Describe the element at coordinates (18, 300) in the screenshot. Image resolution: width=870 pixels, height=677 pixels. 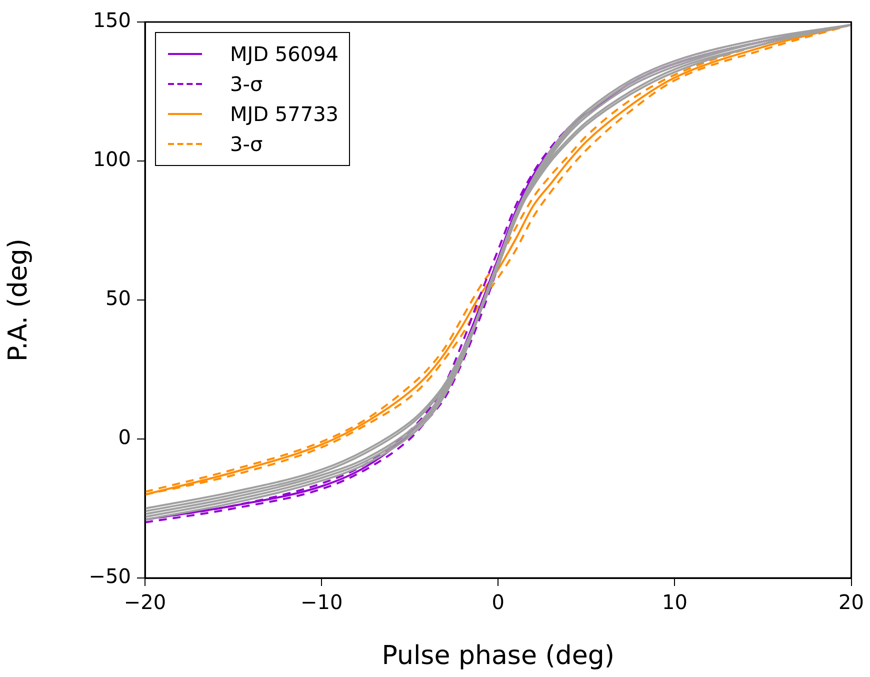
I see `y-axis-title: P.A. (deg)` at that location.